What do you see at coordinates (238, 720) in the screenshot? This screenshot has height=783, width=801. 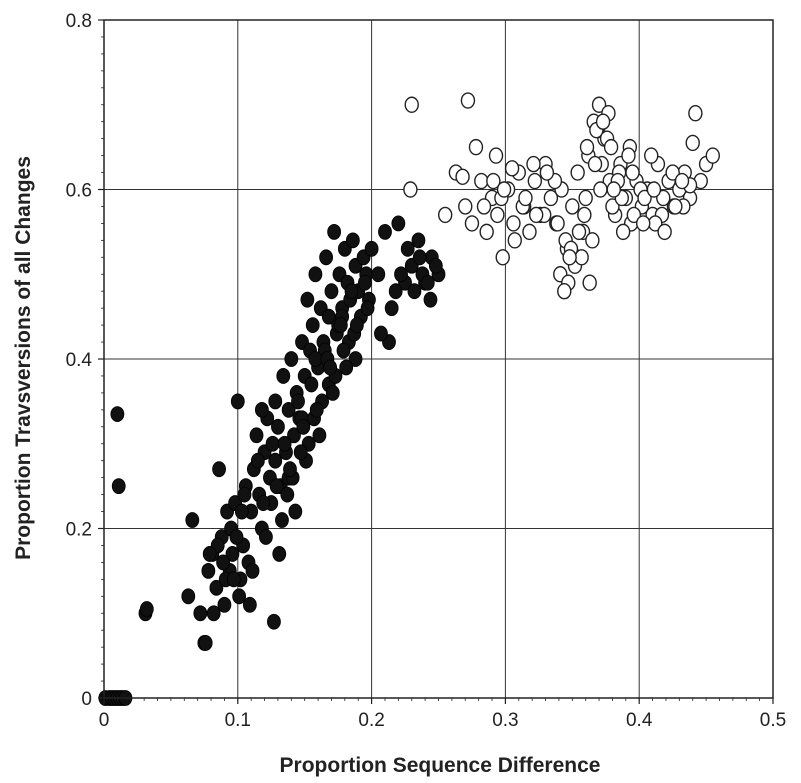 I see `x-tick-label: 0.1` at bounding box center [238, 720].